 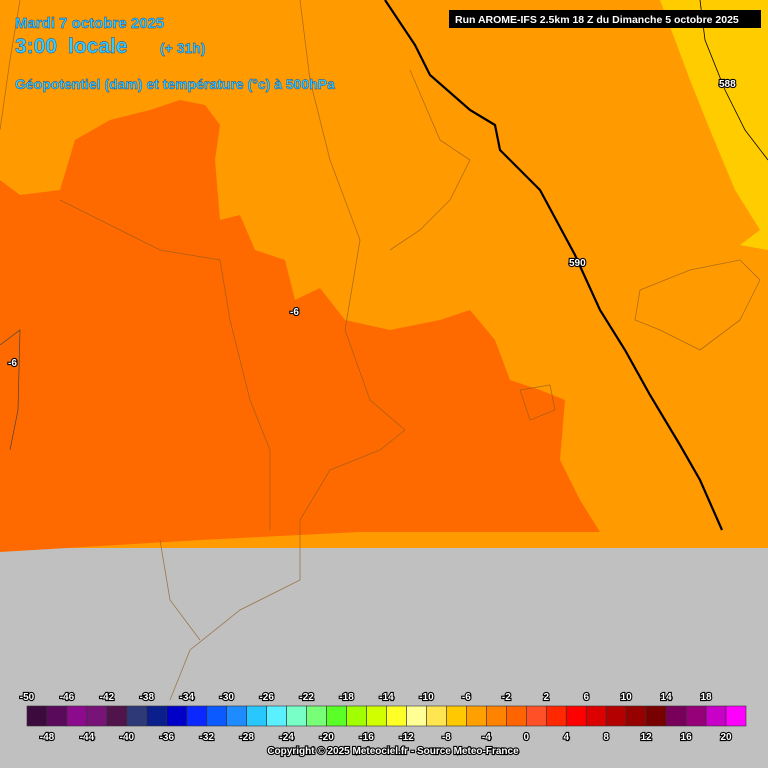 I want to click on legend-label: -20, so click(x=326, y=737).